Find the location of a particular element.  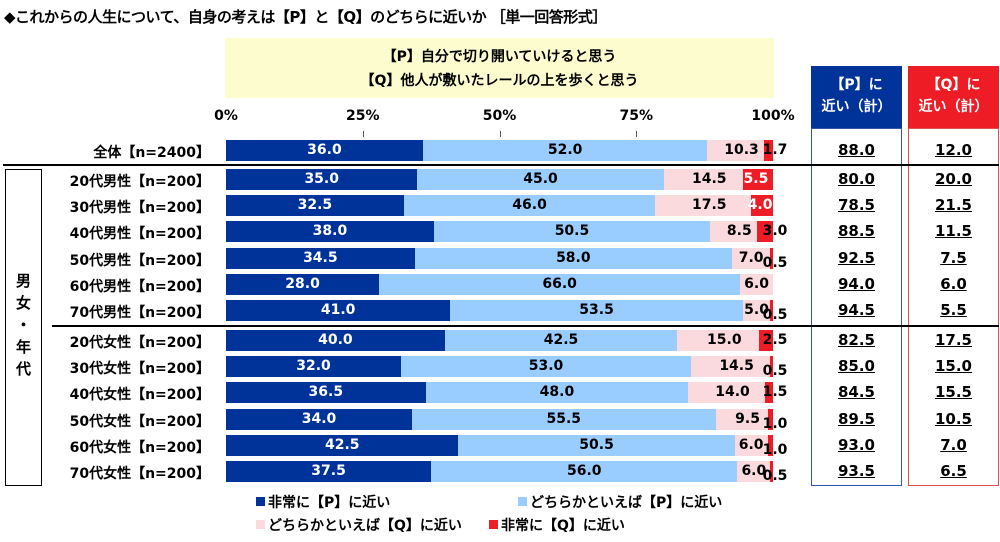

q-total-value: 17.5 is located at coordinates (953, 340).